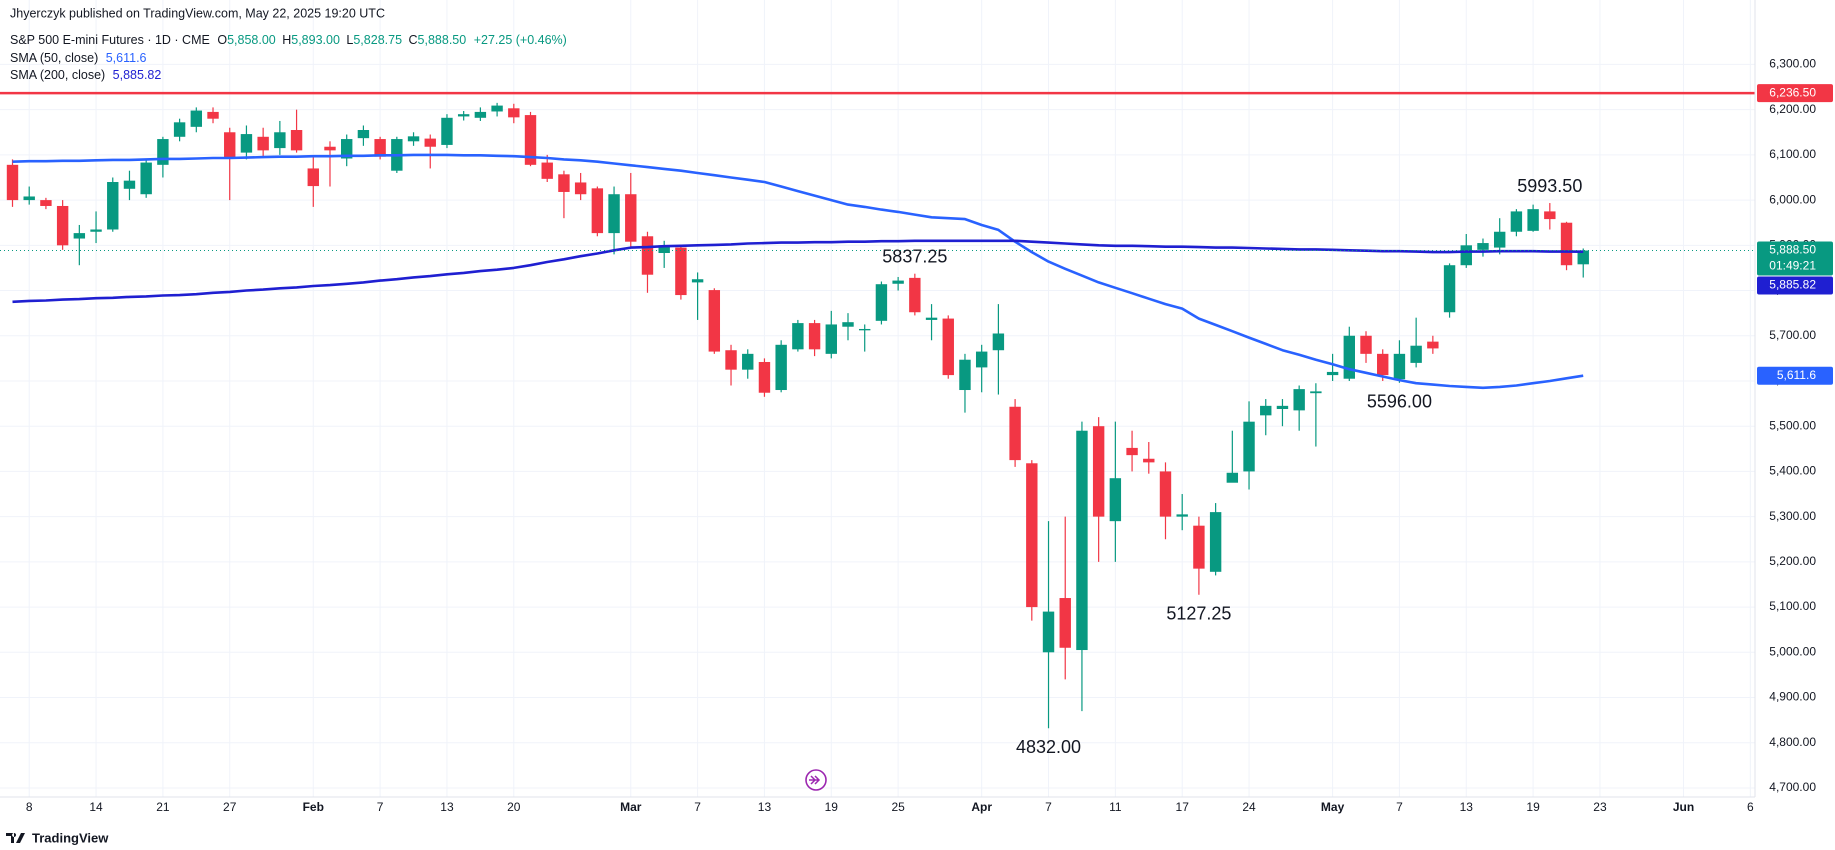 The image size is (1835, 850). I want to click on legend-entry: SMA (50, close) 5,611.6, so click(78, 58).